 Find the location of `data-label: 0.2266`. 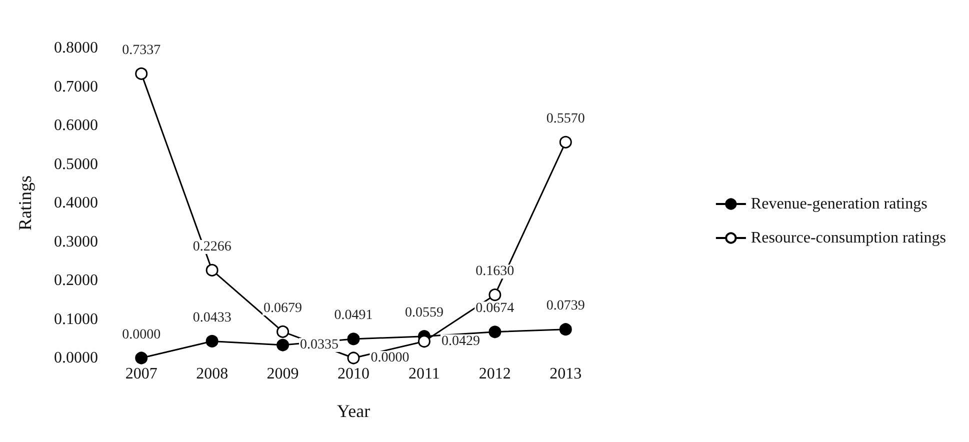

data-label: 0.2266 is located at coordinates (212, 246).